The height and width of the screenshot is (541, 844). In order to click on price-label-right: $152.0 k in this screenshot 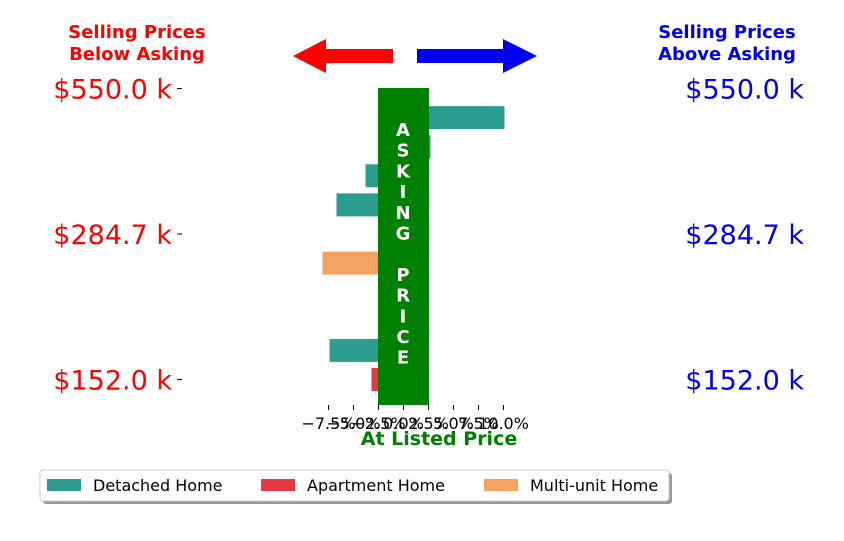, I will do `click(744, 381)`.